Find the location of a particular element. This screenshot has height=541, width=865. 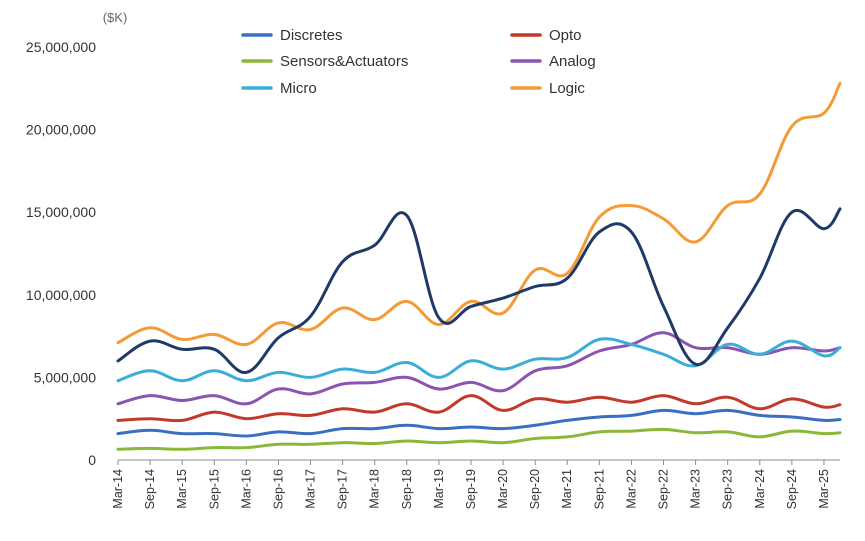

series-line-discretes is located at coordinates (479, 423).